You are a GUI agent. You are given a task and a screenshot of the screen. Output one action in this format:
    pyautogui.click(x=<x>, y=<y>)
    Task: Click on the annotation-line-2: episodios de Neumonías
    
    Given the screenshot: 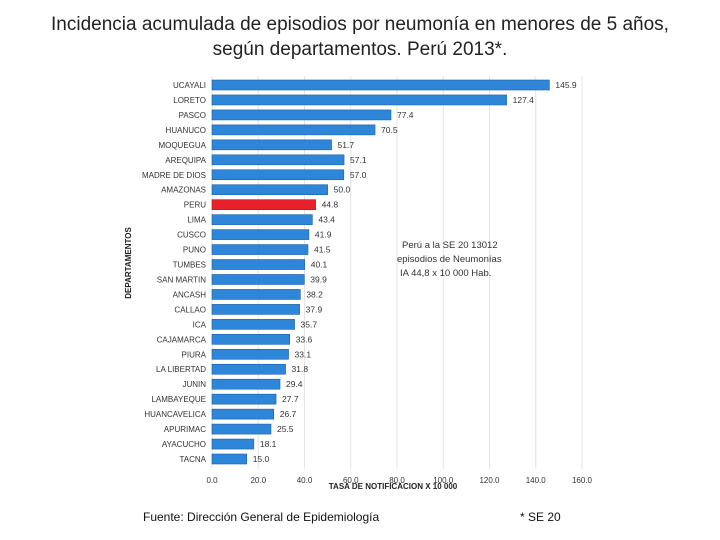 What is the action you would take?
    pyautogui.click(x=449, y=259)
    